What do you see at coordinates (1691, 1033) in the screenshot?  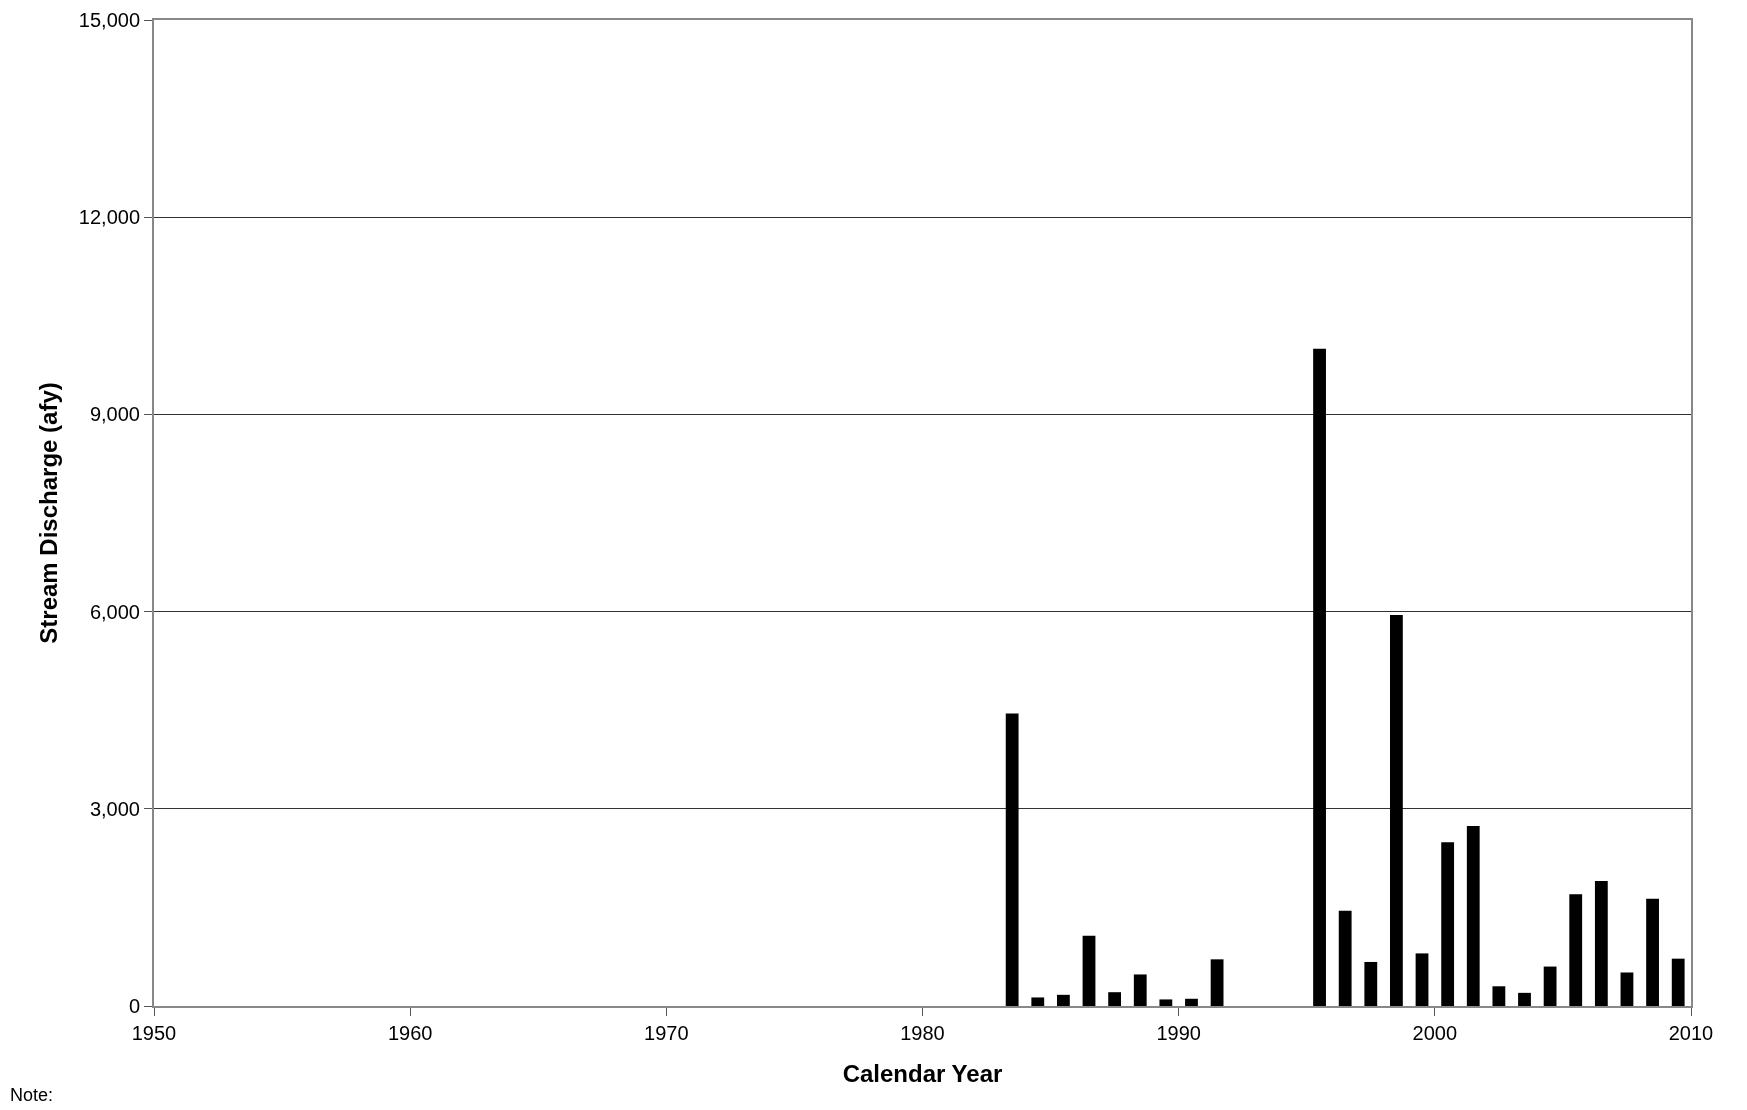 I see `x-tick-label: 2010` at bounding box center [1691, 1033].